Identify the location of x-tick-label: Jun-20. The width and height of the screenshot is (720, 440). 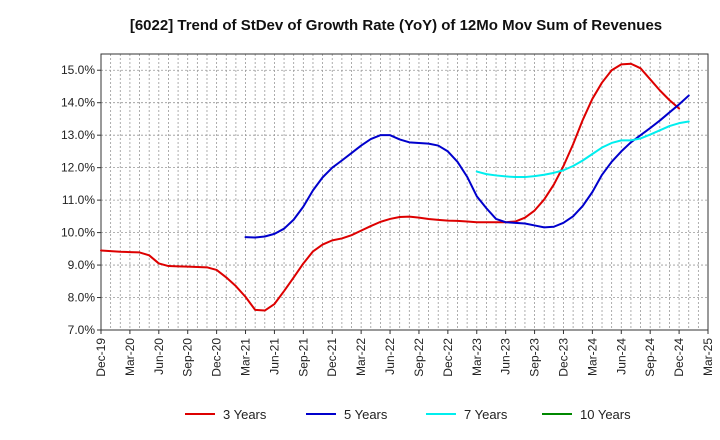
(159, 356).